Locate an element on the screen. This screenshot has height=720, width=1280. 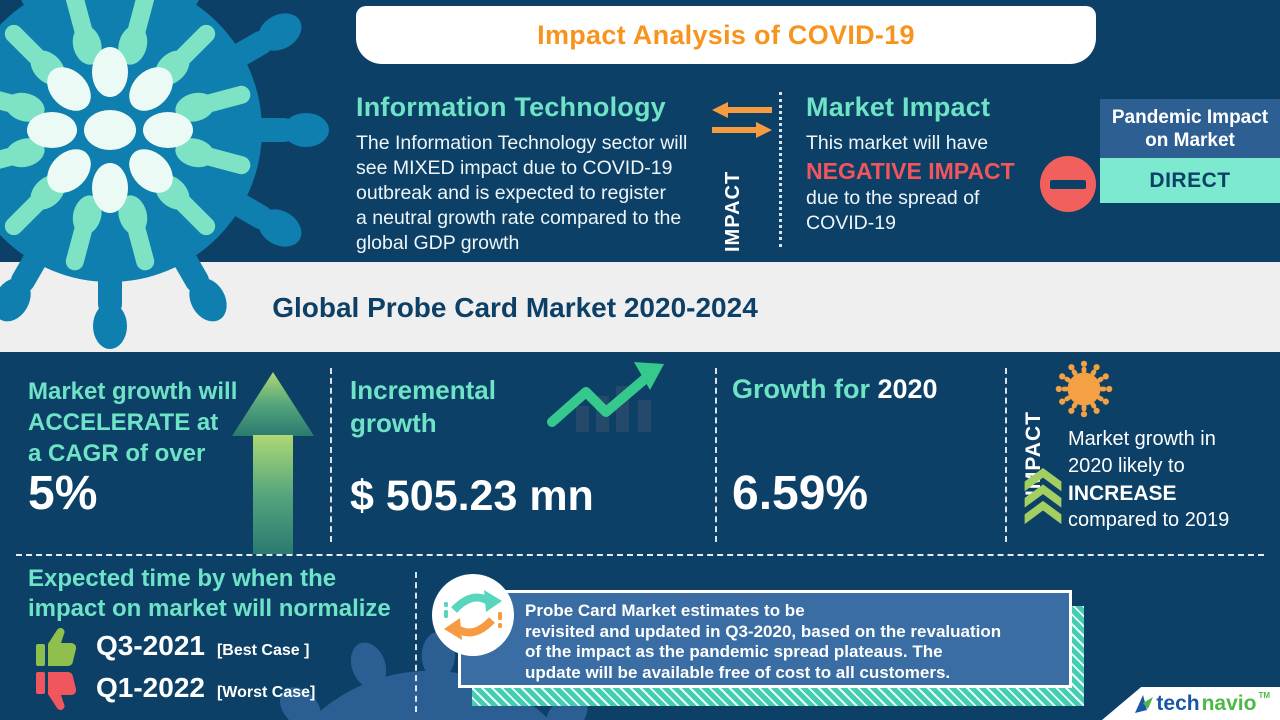
technavio-logo: tech navio TM is located at coordinates (1191, 703).